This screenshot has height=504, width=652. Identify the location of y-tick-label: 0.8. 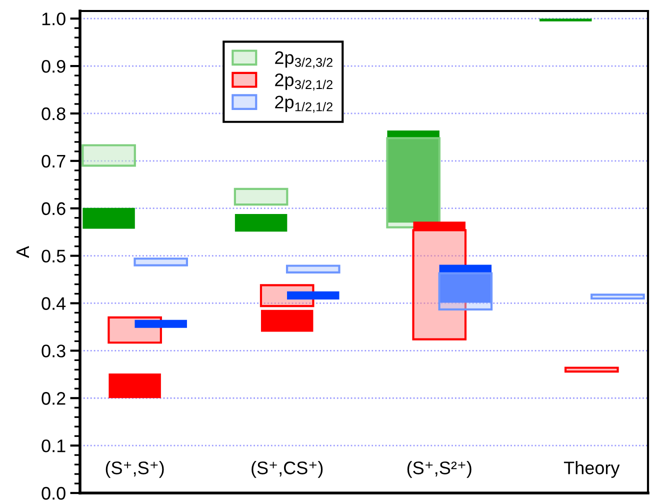
(54, 113).